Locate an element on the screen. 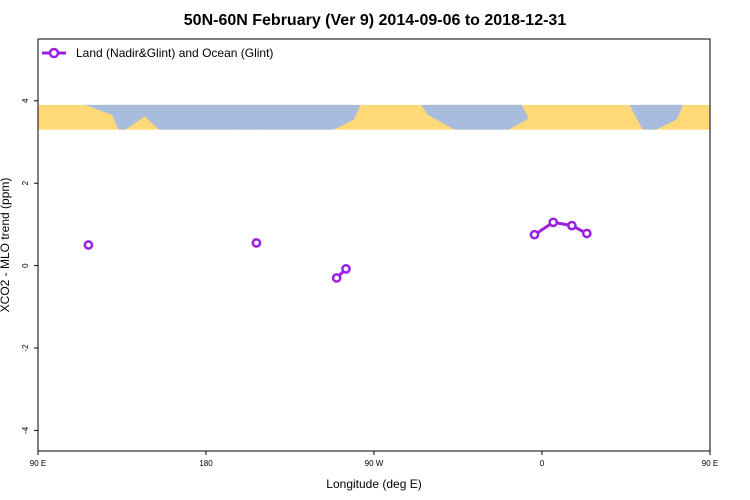  x-axis-label: Longitude (deg E) is located at coordinates (373, 484).